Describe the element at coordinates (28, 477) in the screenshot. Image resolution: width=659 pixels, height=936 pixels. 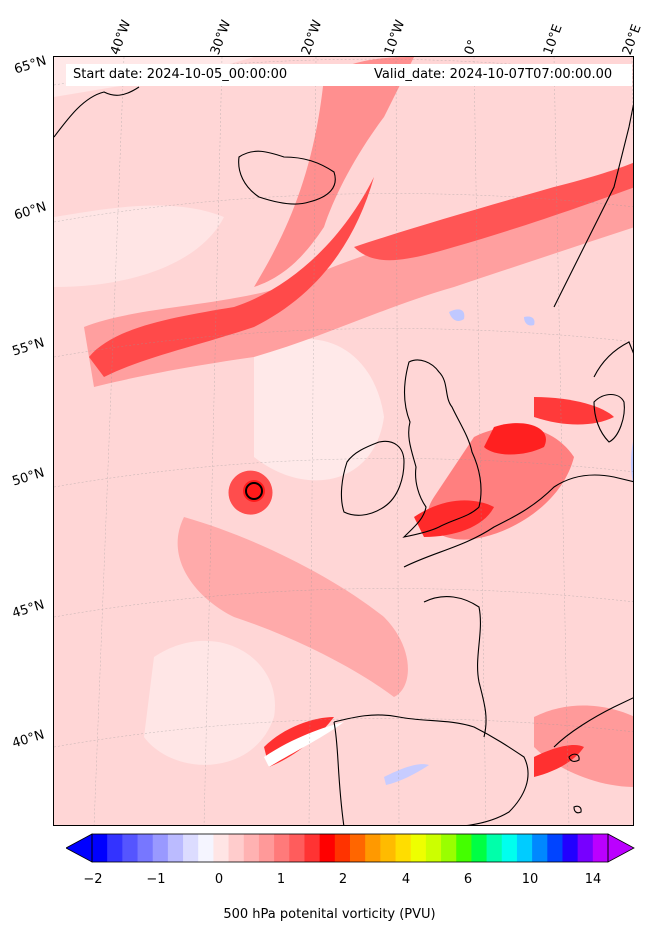
I see `lat-label-50n: 50°N` at that location.